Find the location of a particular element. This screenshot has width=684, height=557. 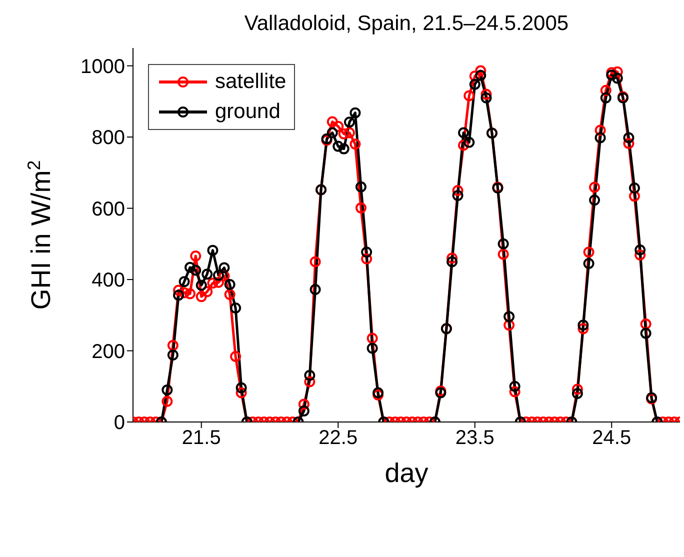

y-tick-label: 400 is located at coordinates (108, 281).